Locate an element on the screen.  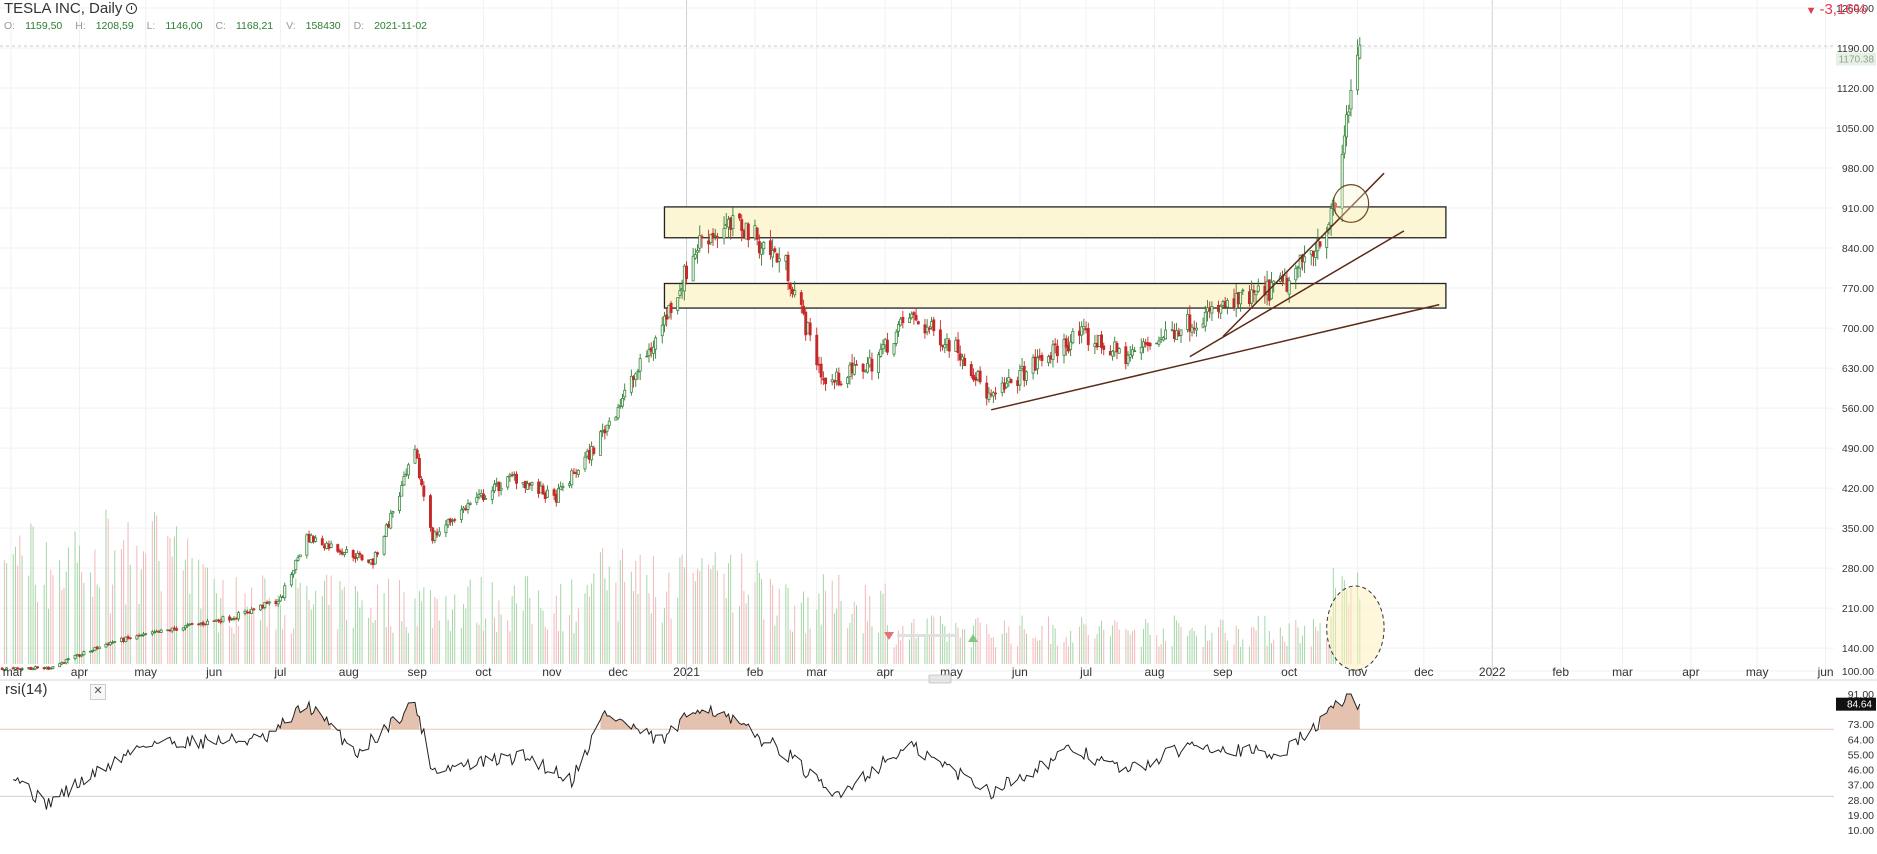
rsi-axis-label: 28.00 is located at coordinates (1861, 801).